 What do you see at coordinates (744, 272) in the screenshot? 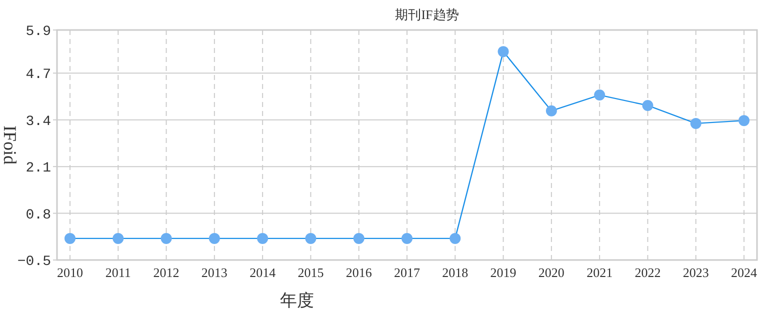
I see `x-tick-label: 2024` at bounding box center [744, 272].